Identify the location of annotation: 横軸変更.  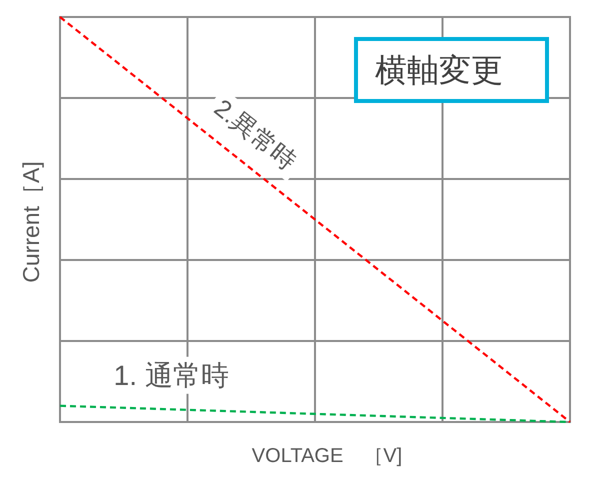
(439, 70).